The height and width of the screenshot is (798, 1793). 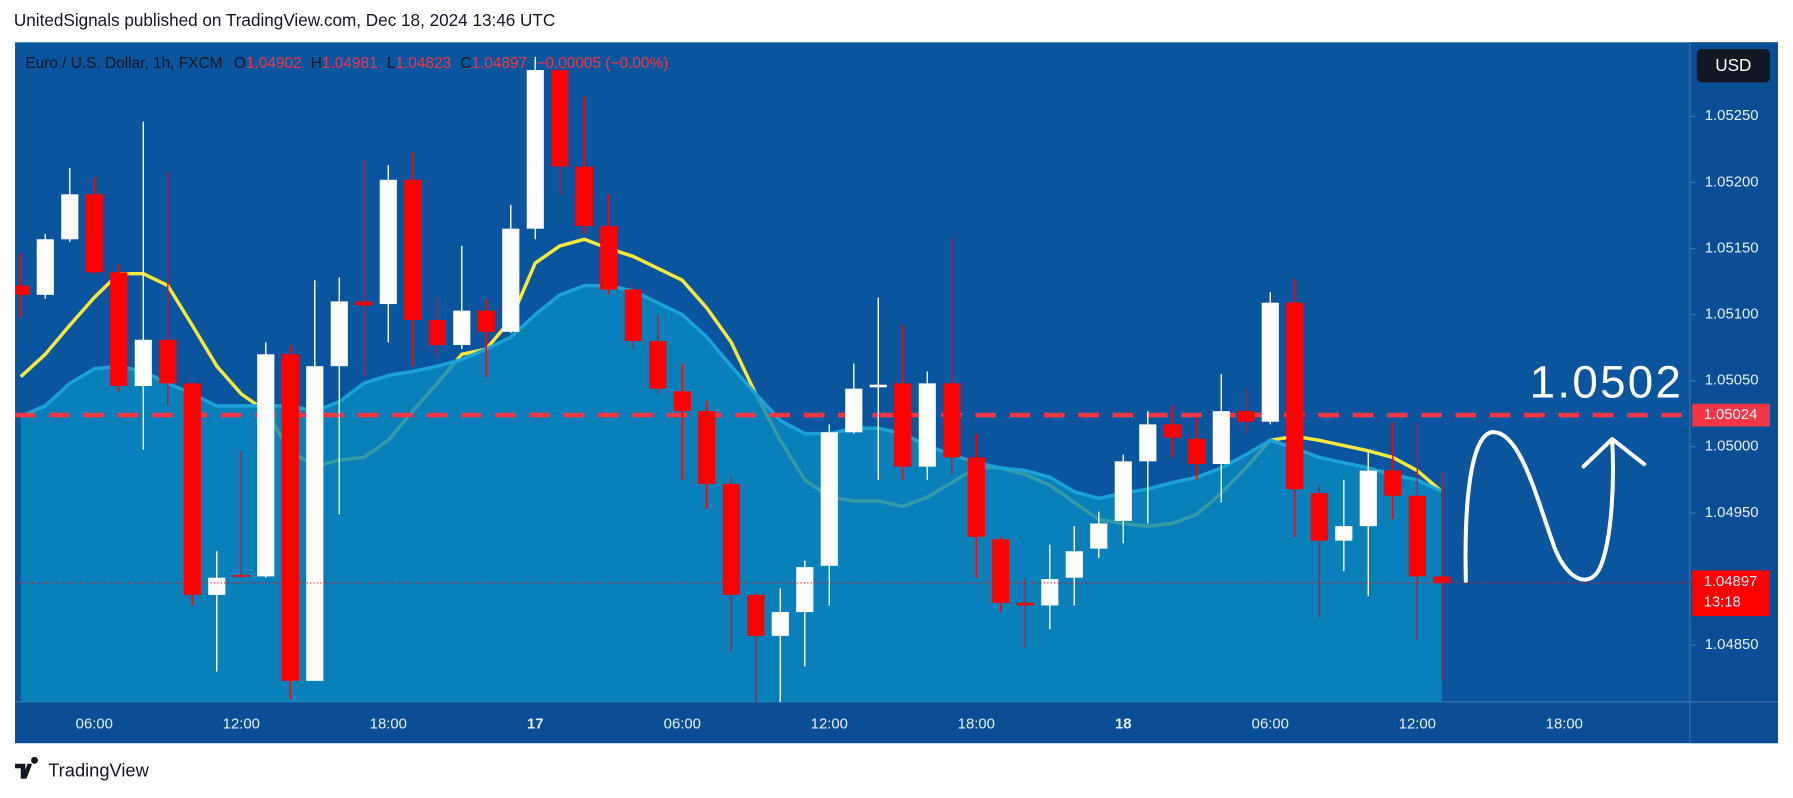 I want to click on change: −0.00005 (−0.00%), so click(x=602, y=63).